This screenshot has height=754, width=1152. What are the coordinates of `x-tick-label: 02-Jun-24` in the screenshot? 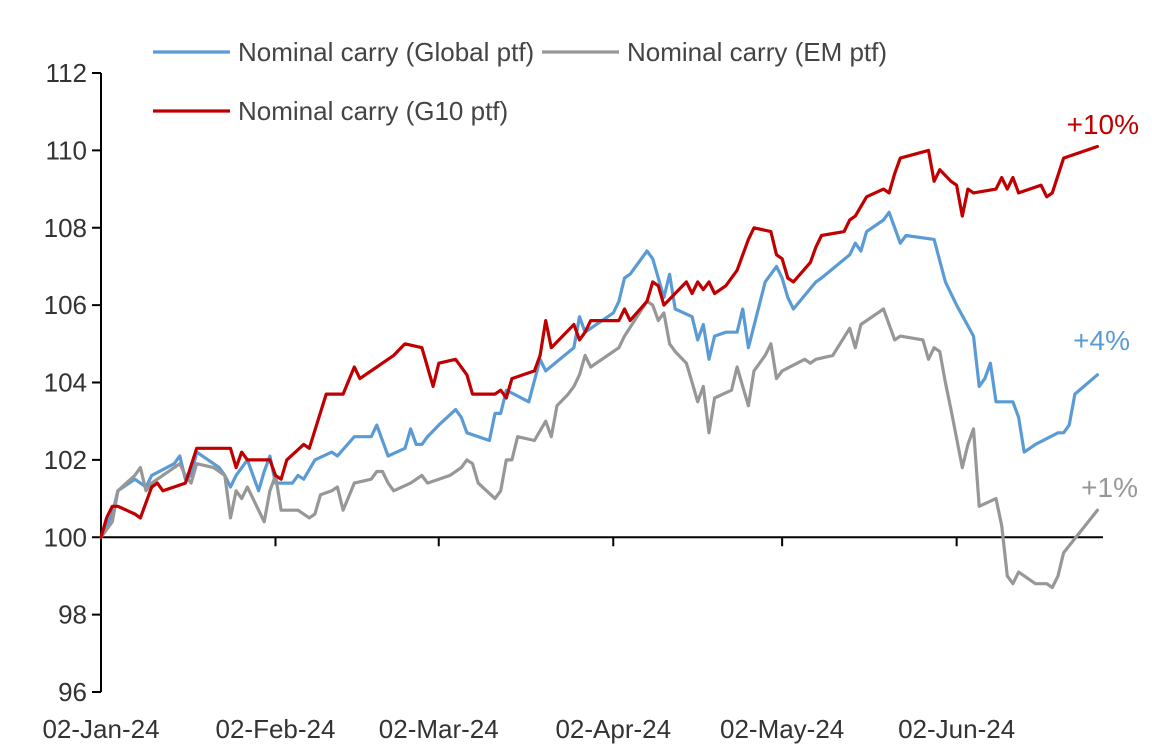 It's located at (956, 729).